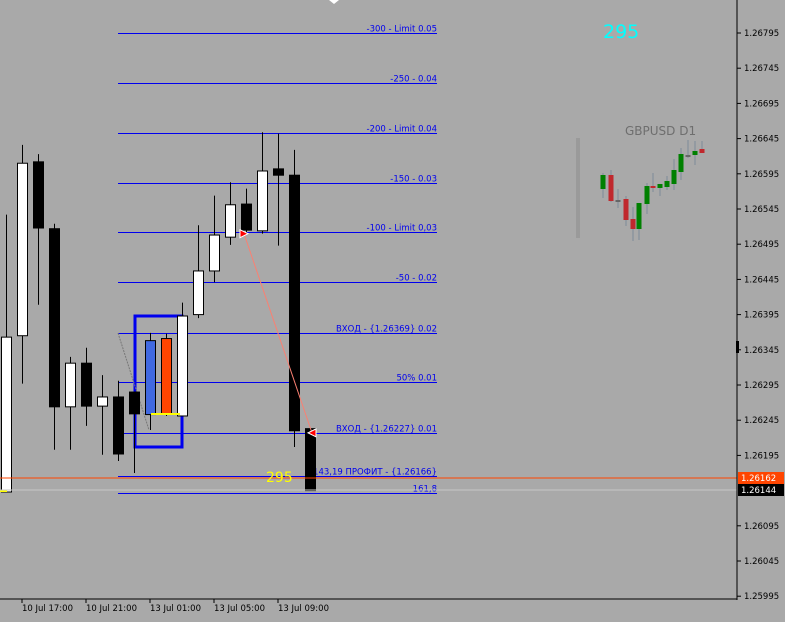 This screenshot has height=622, width=785. I want to click on fib-level-label: -200 - Limit 0.04, so click(402, 130).